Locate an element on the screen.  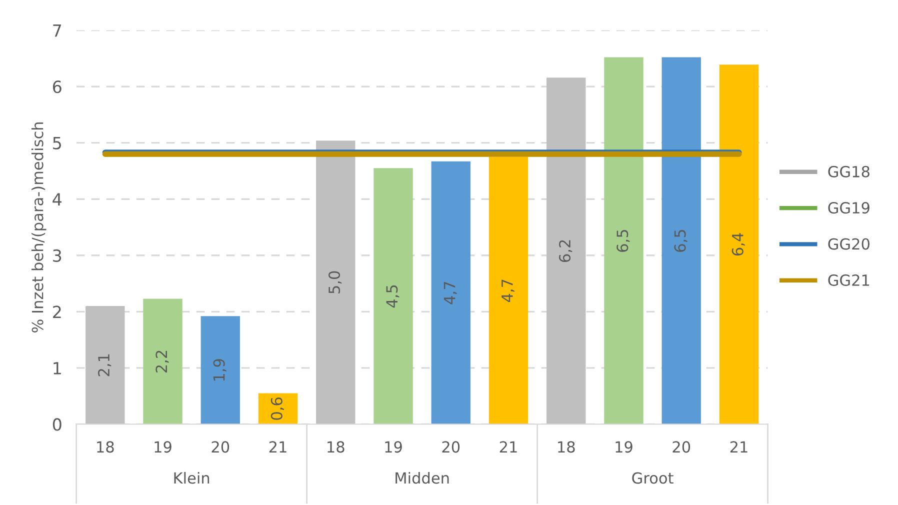
text: Groot is located at coordinates (653, 478).